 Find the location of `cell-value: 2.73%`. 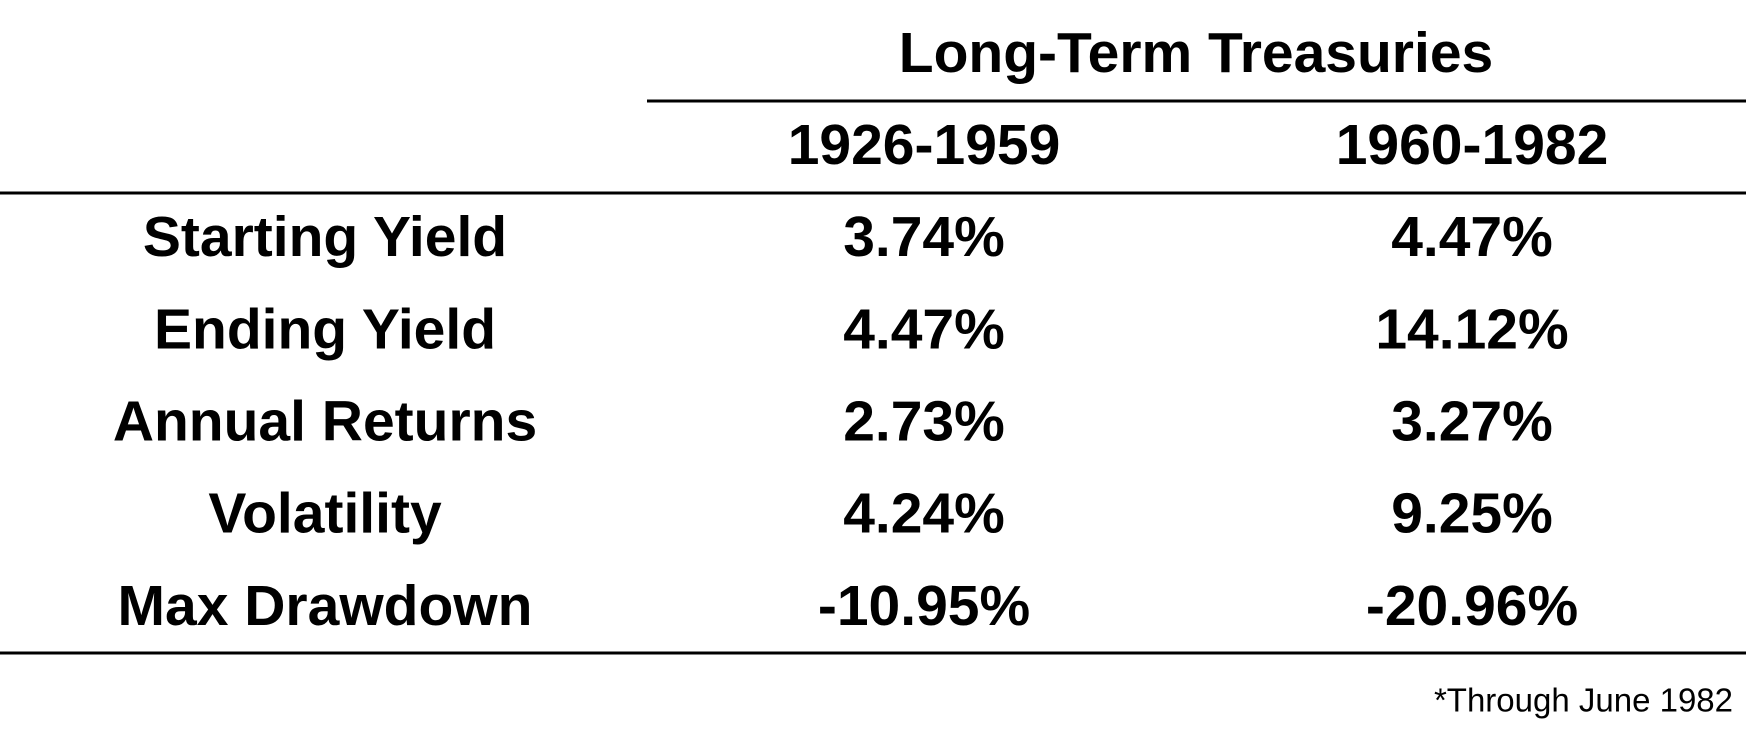

cell-value: 2.73% is located at coordinates (924, 421).